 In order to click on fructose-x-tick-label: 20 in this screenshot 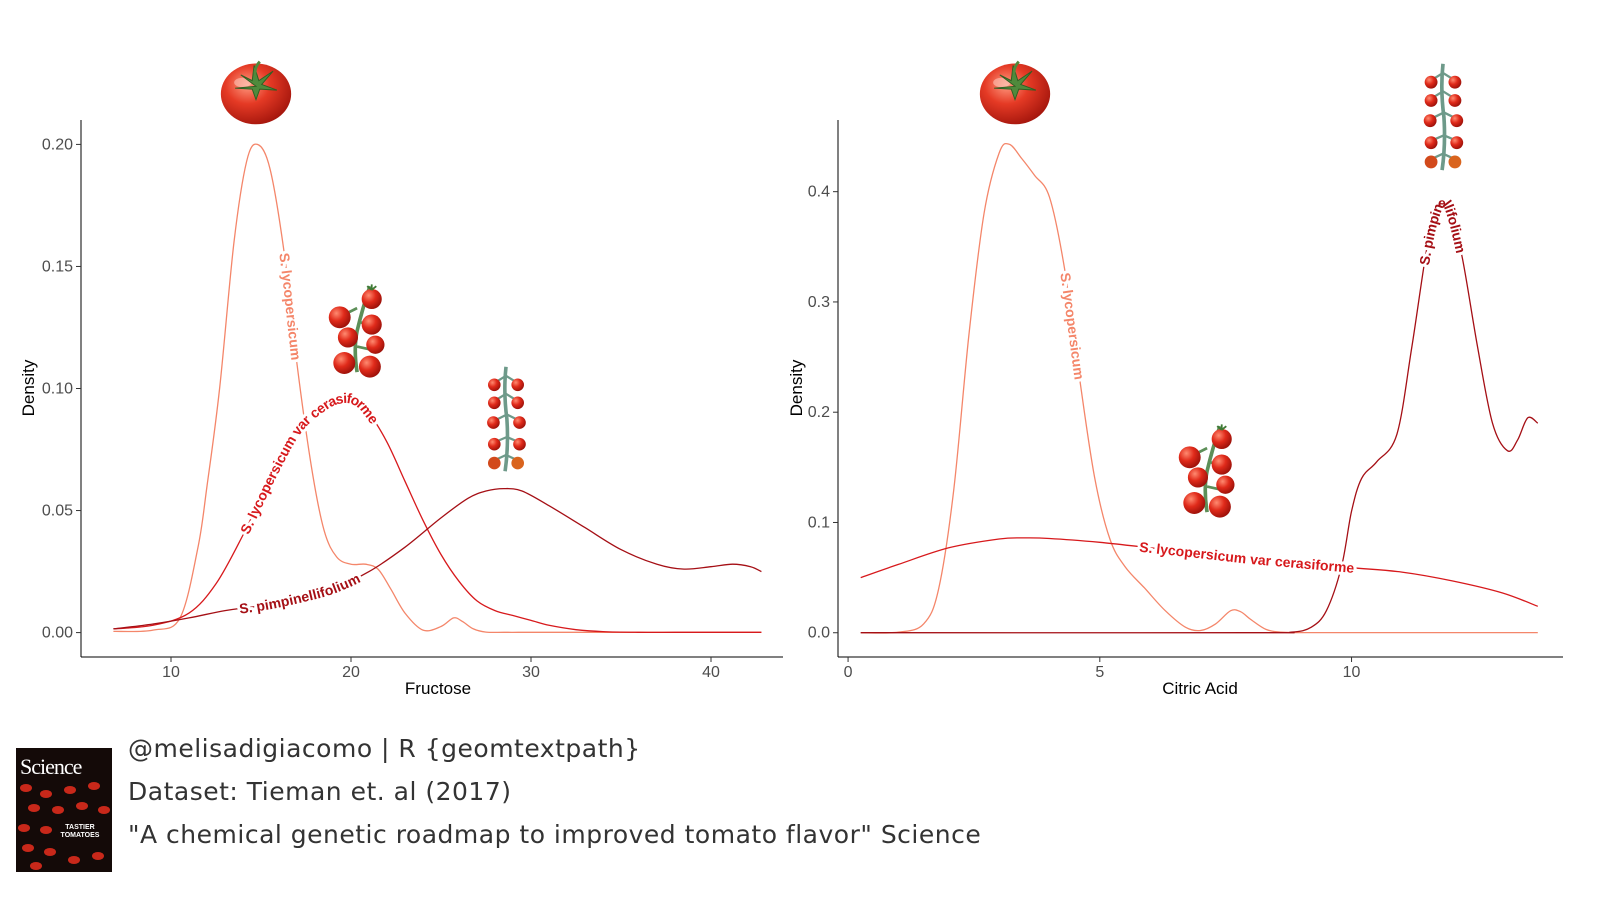, I will do `click(351, 672)`.